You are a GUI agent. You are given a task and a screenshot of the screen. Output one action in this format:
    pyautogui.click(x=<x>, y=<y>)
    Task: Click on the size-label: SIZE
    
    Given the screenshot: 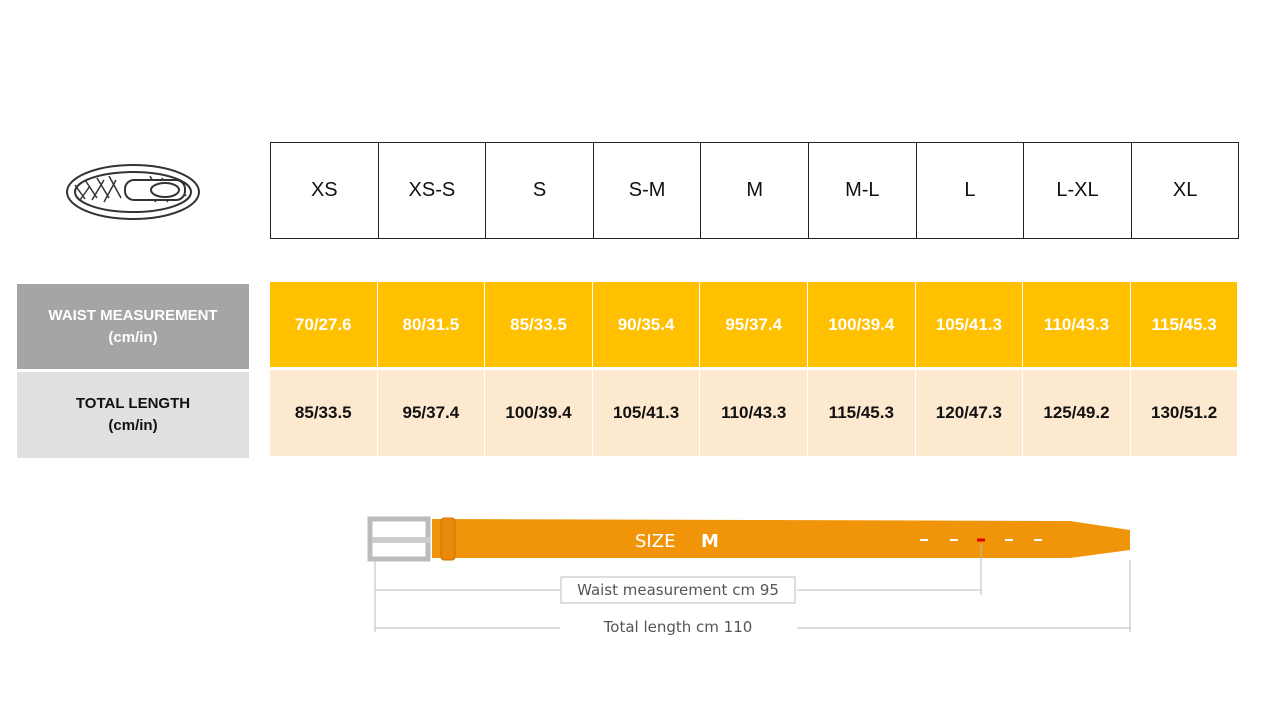 What is the action you would take?
    pyautogui.click(x=655, y=541)
    